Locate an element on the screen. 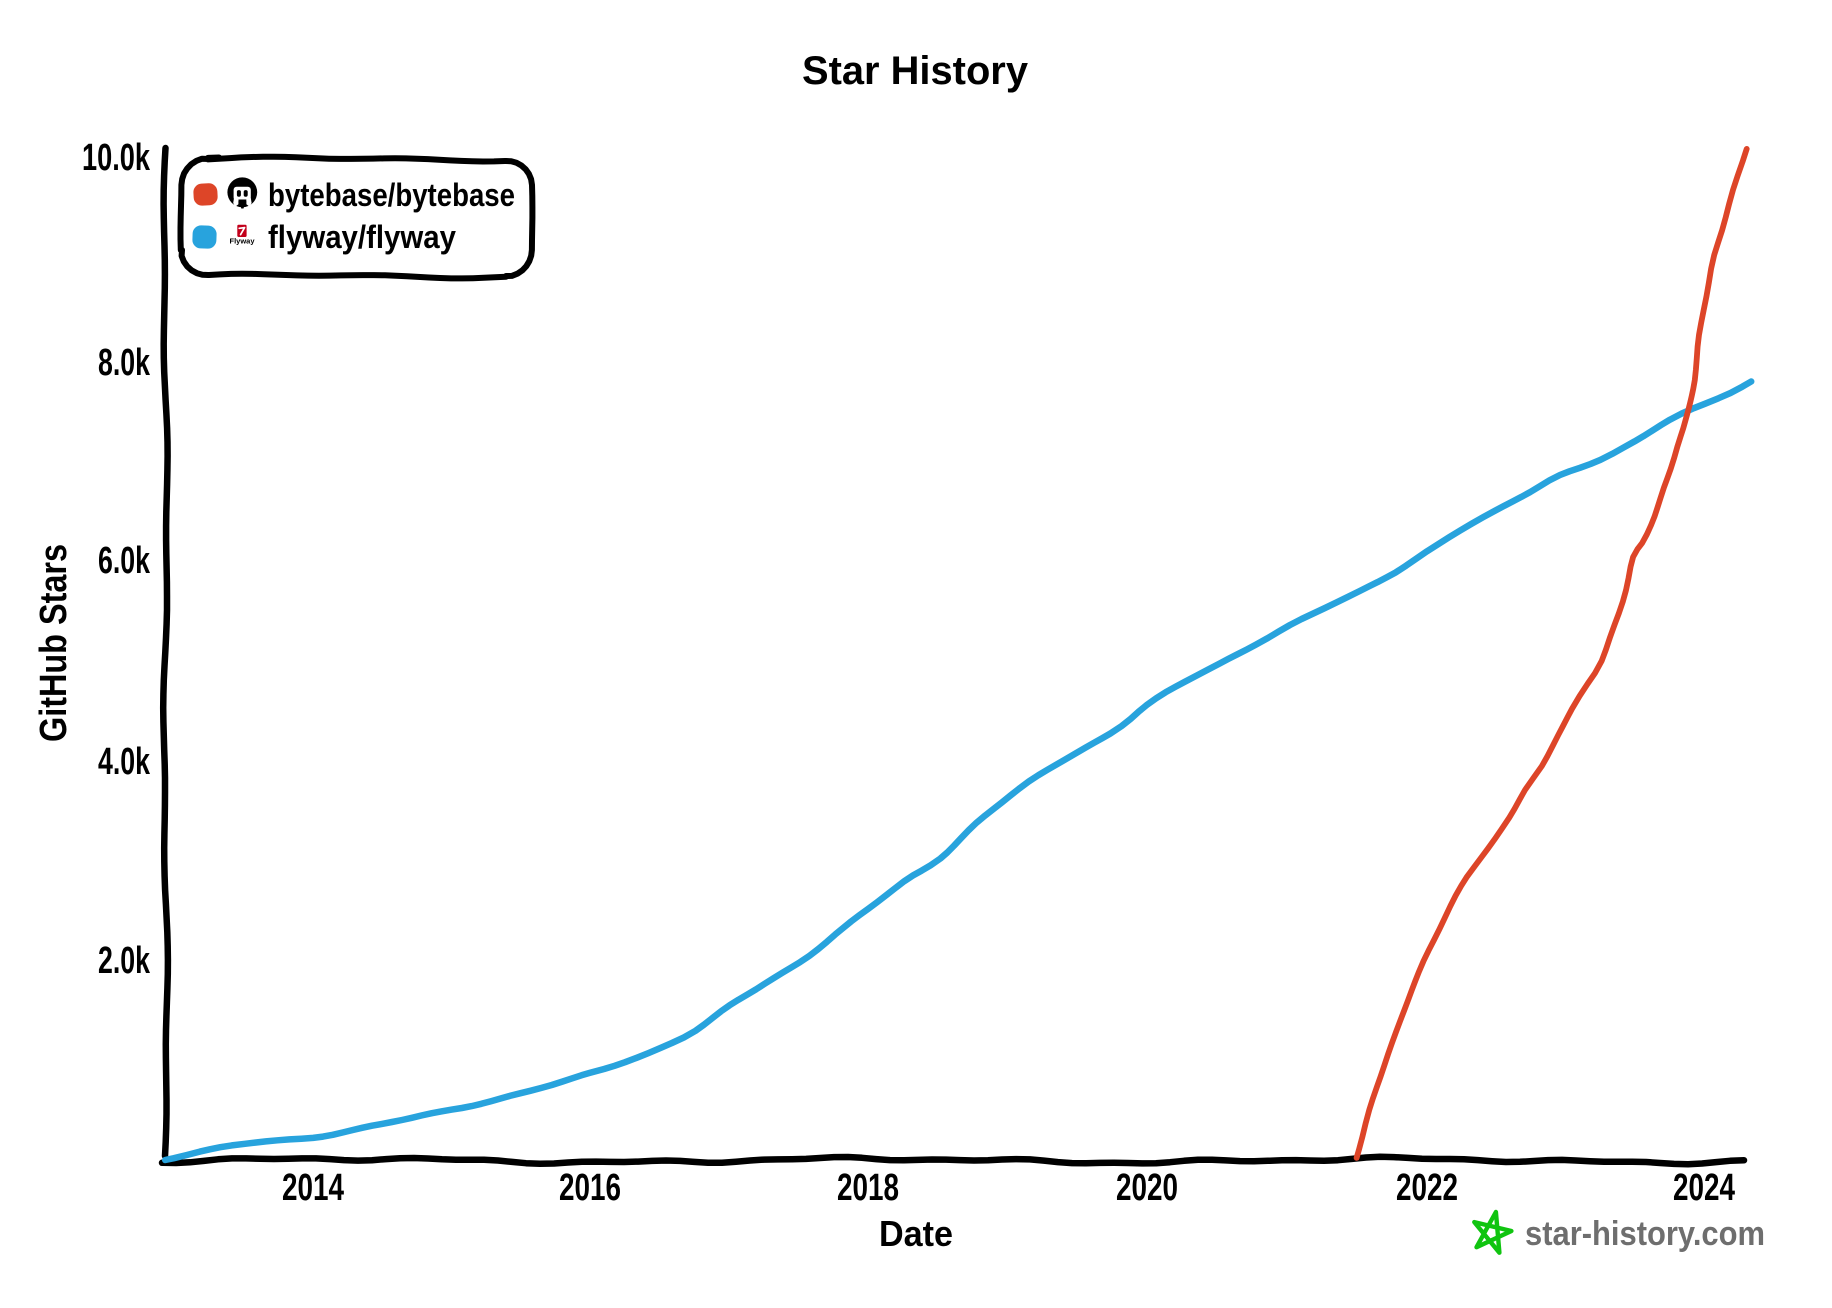  svg-text: 4.0k is located at coordinates (124, 762).